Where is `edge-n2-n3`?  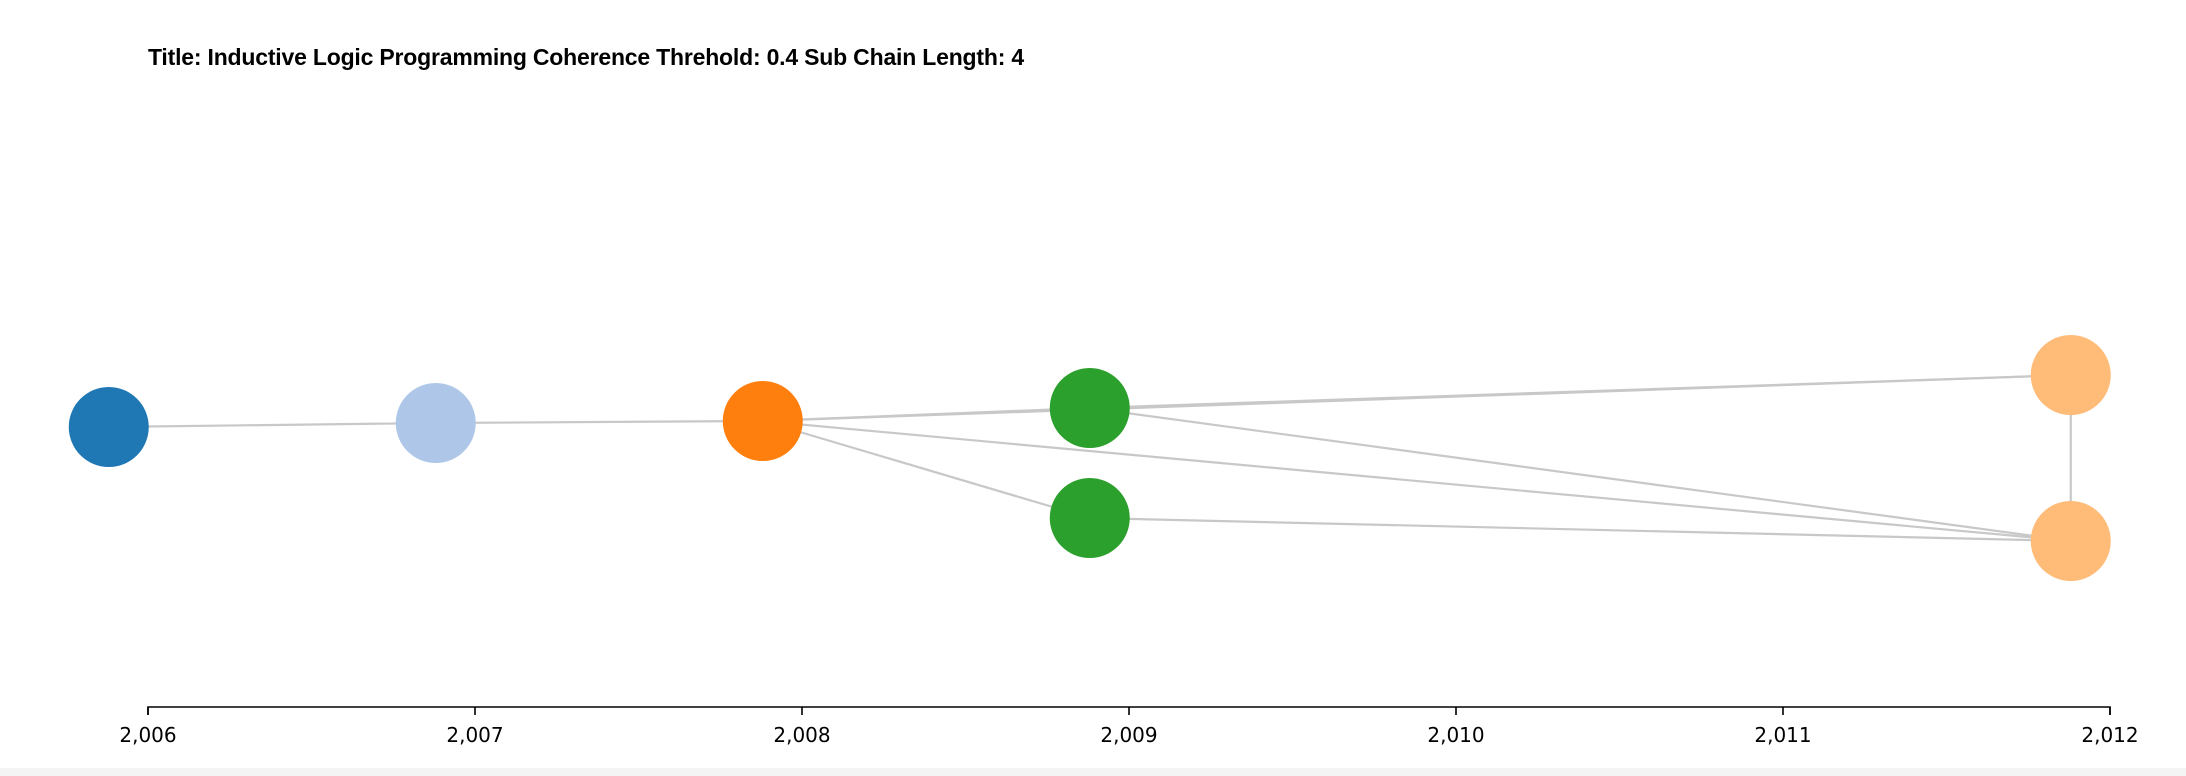 edge-n2-n3 is located at coordinates (599, 422).